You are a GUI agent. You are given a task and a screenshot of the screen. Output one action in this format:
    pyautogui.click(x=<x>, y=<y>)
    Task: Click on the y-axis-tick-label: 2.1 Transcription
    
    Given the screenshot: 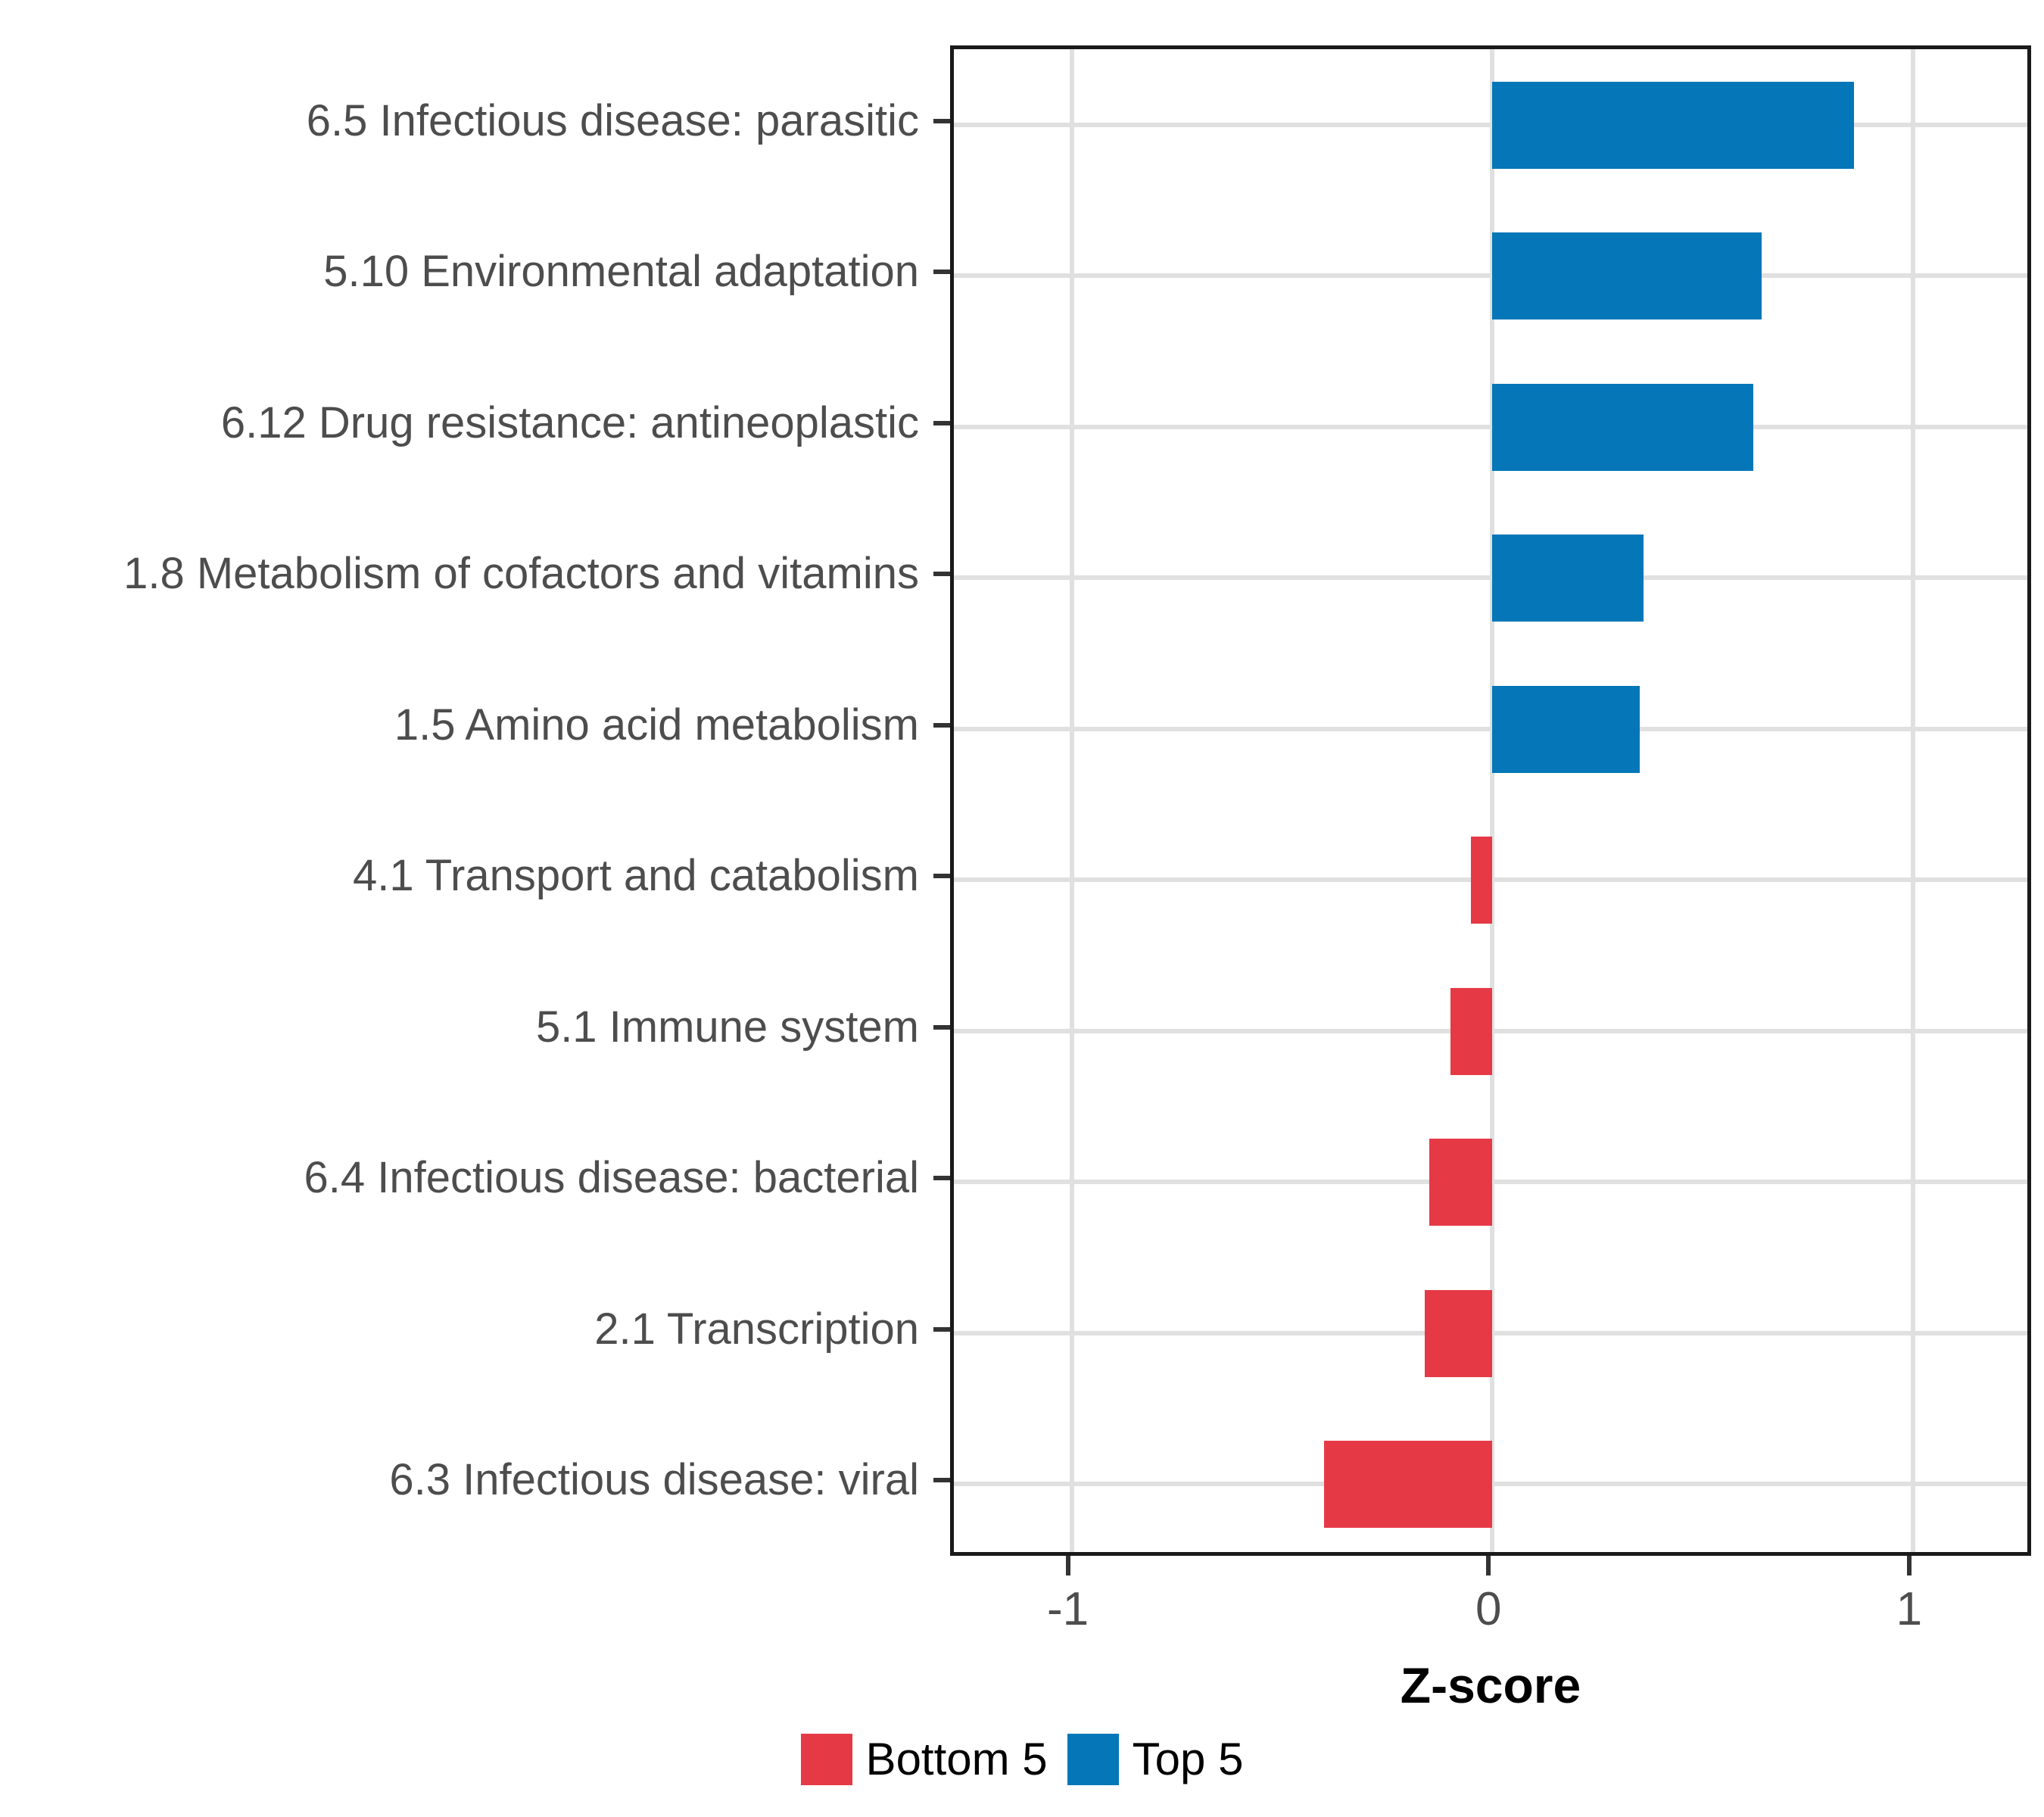 What is the action you would take?
    pyautogui.click(x=756, y=1329)
    